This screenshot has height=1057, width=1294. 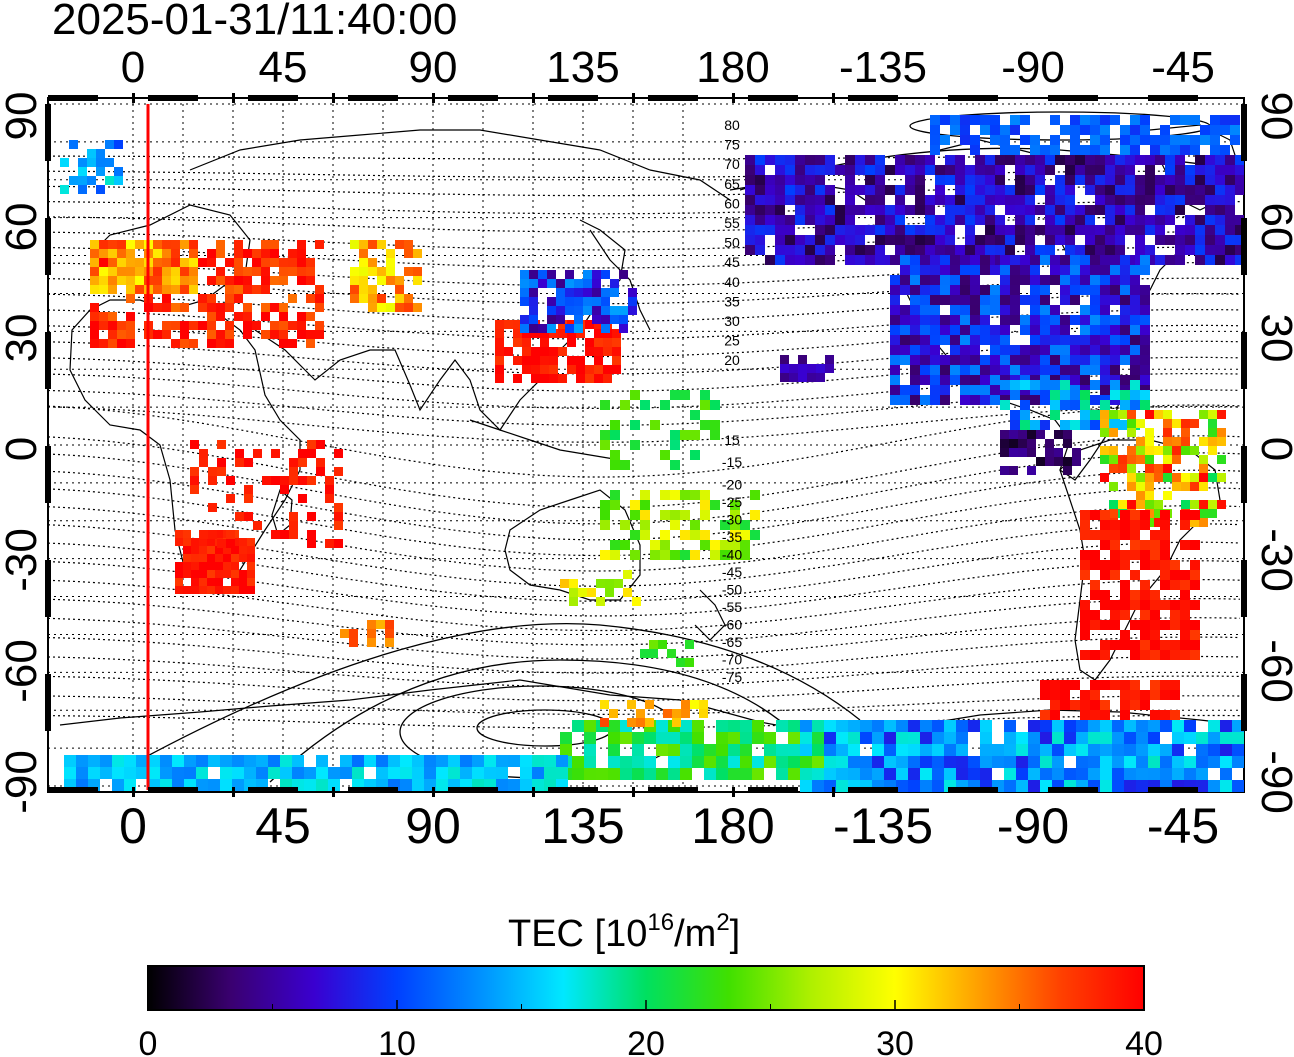 What do you see at coordinates (732, 502) in the screenshot?
I see `contour-label: -25` at bounding box center [732, 502].